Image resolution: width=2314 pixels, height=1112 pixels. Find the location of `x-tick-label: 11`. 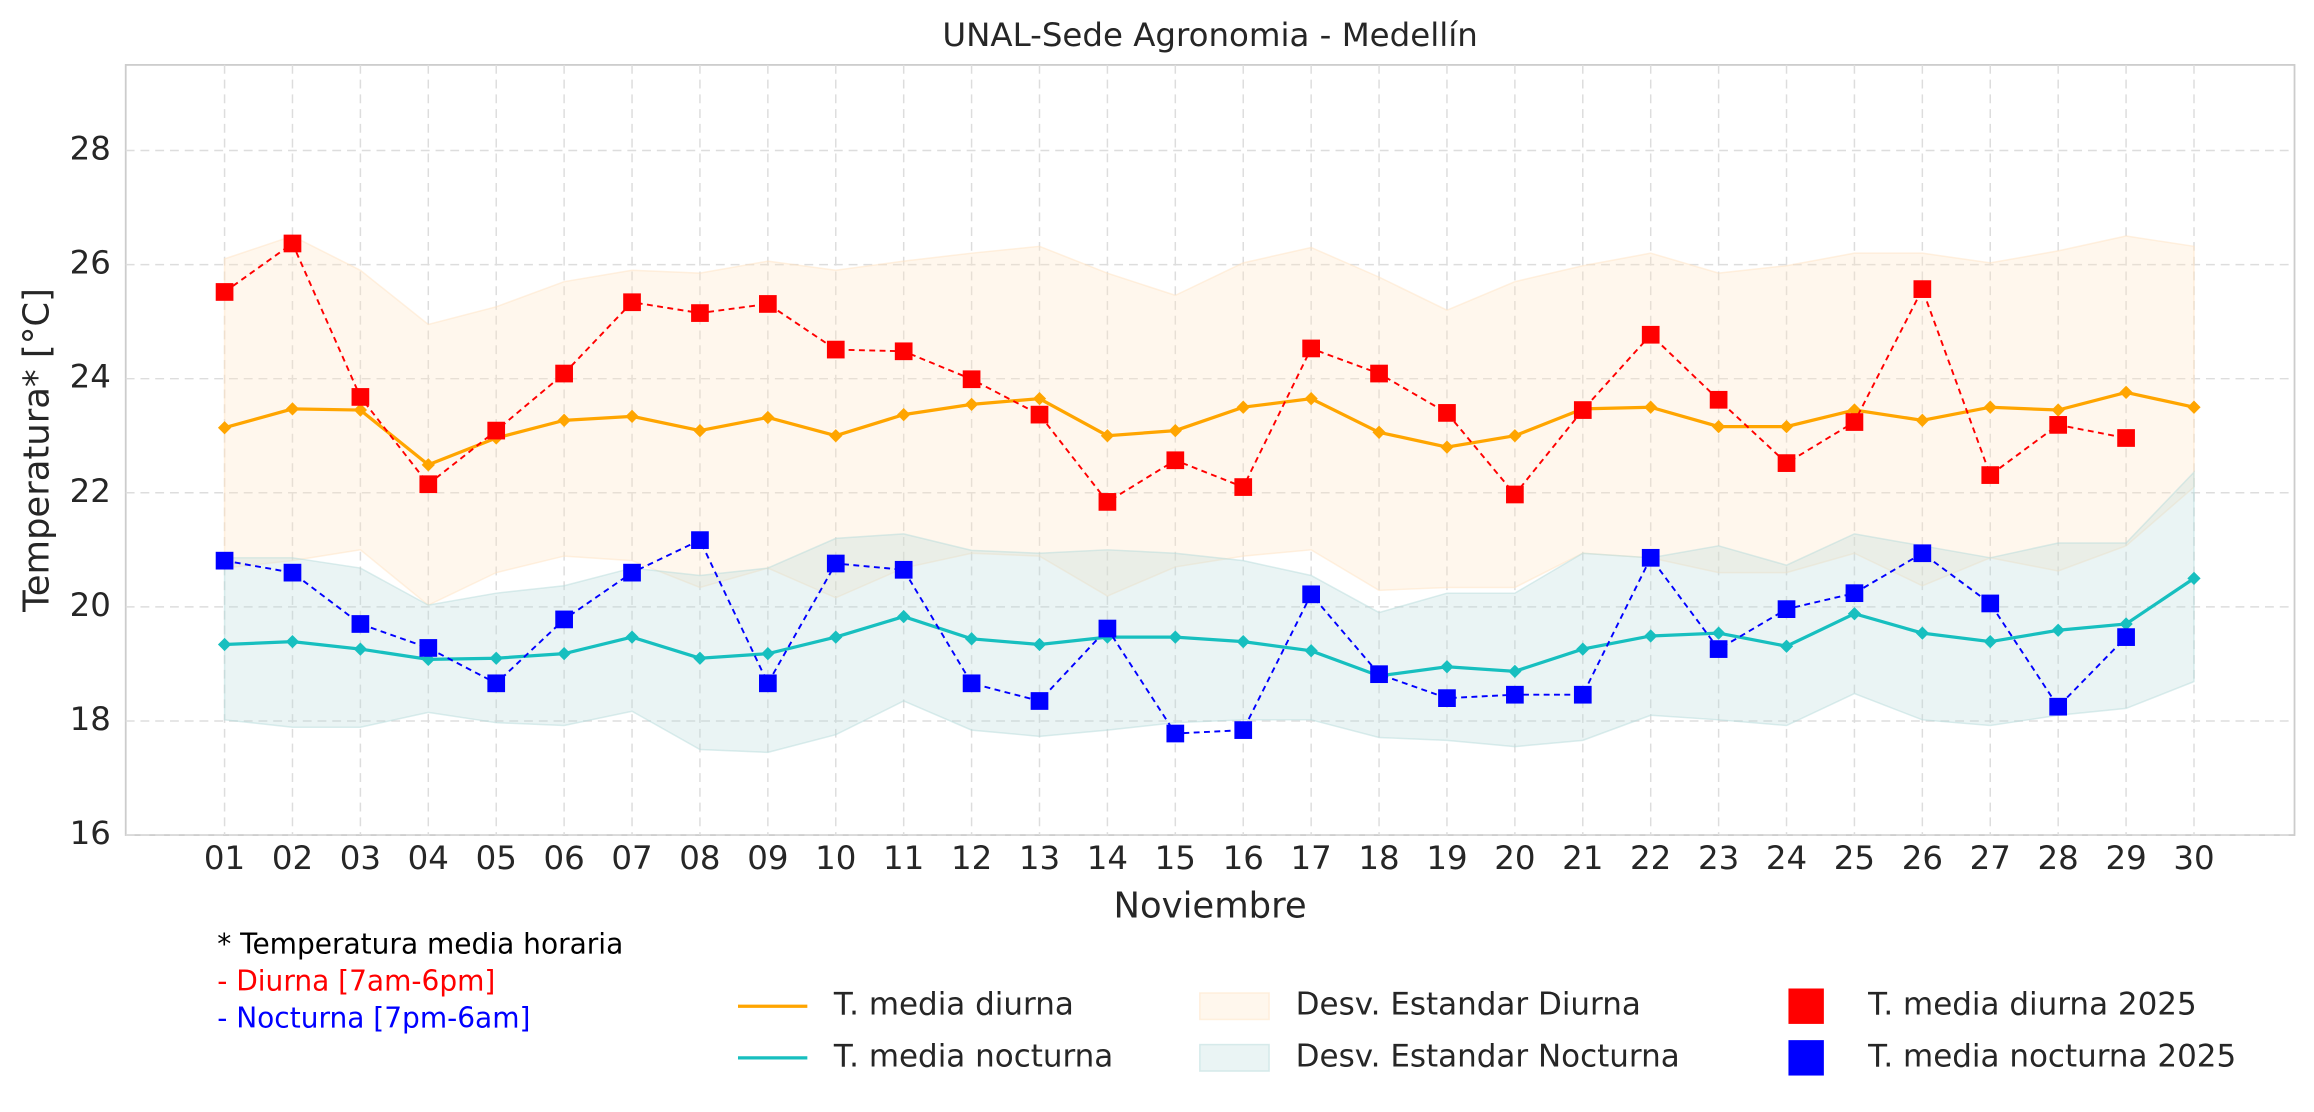

x-tick-label: 11 is located at coordinates (903, 858).